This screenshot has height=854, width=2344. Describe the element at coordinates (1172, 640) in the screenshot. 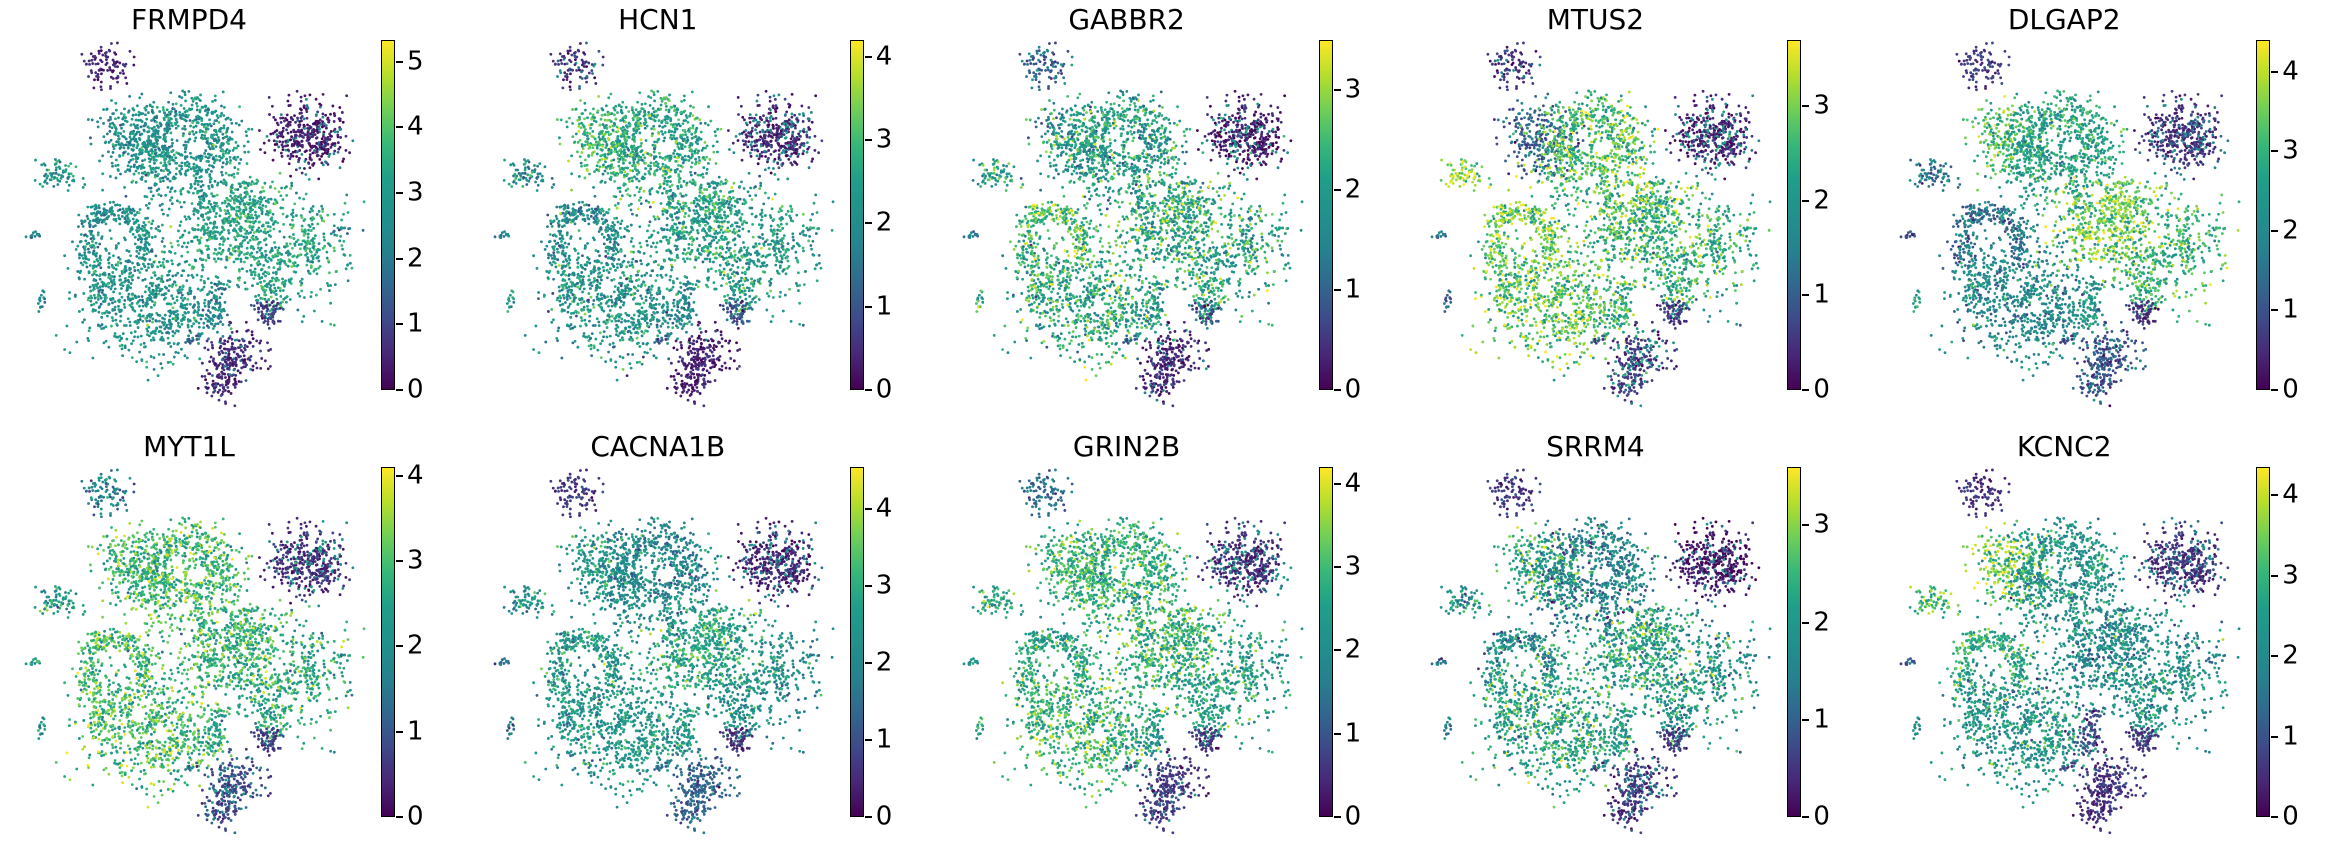

I see `umap-panel: GRIN2B 0 1 2 3 4` at that location.